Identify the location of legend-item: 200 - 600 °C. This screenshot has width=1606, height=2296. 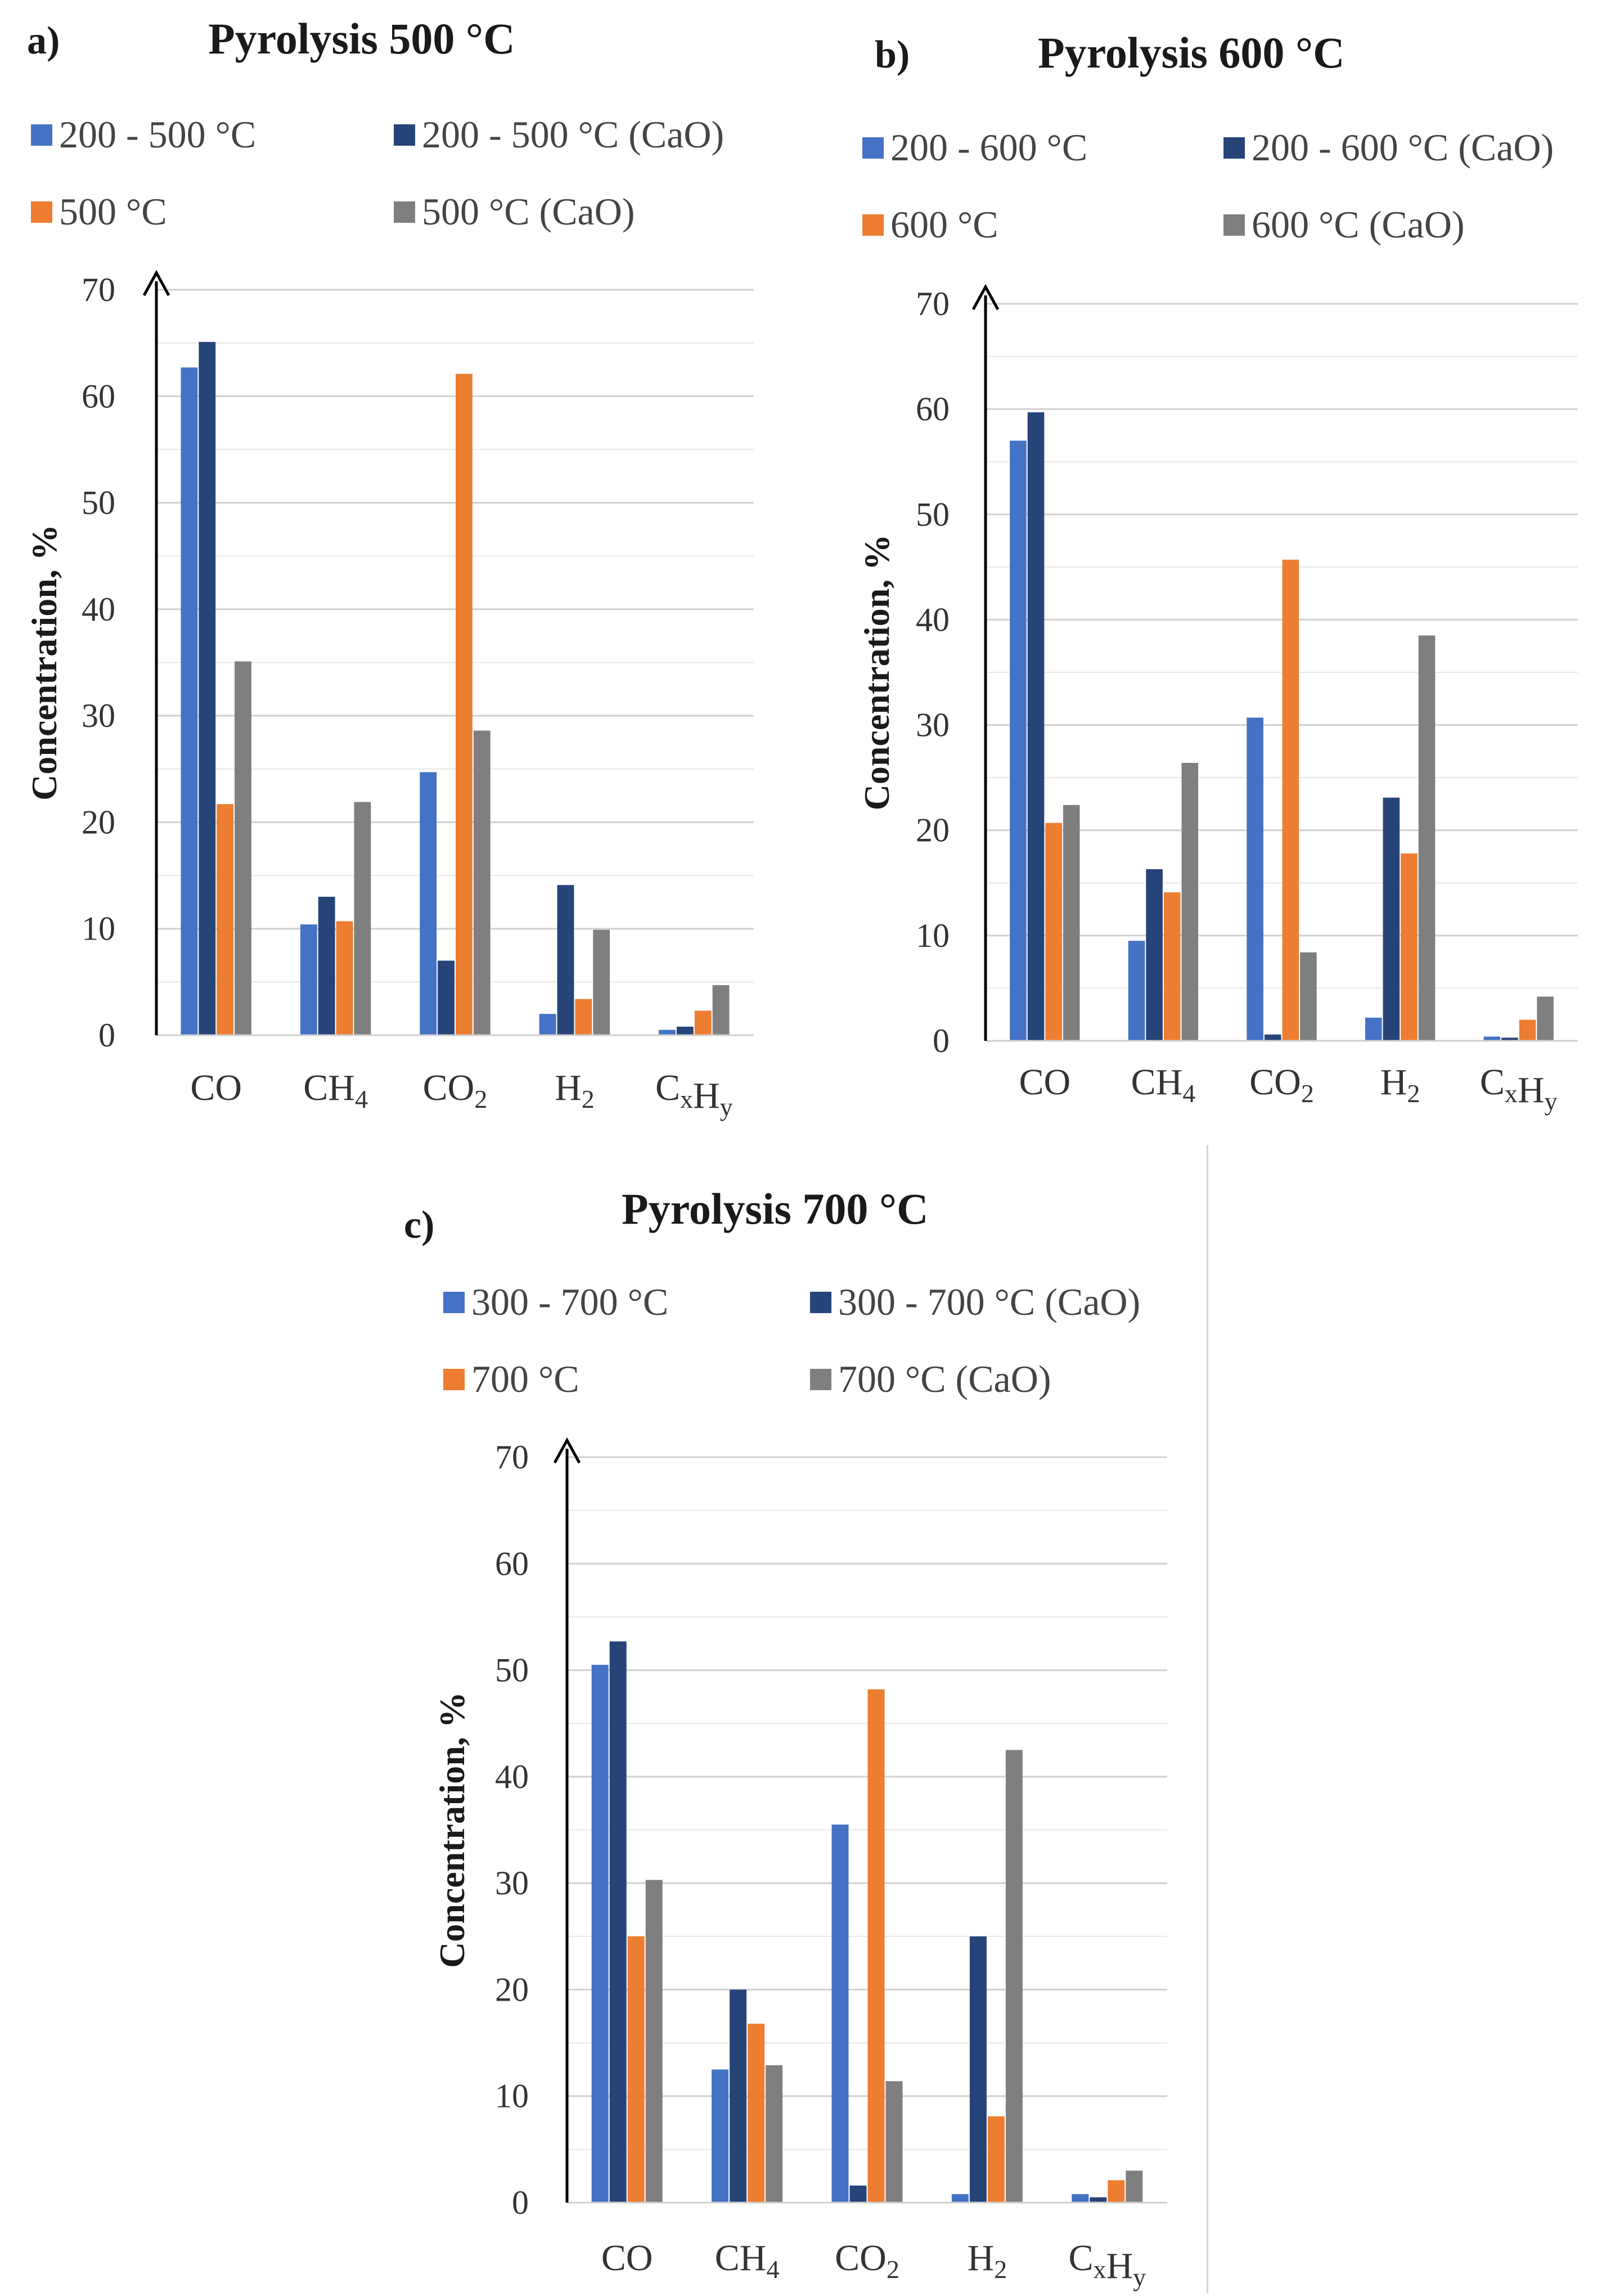
(974, 148).